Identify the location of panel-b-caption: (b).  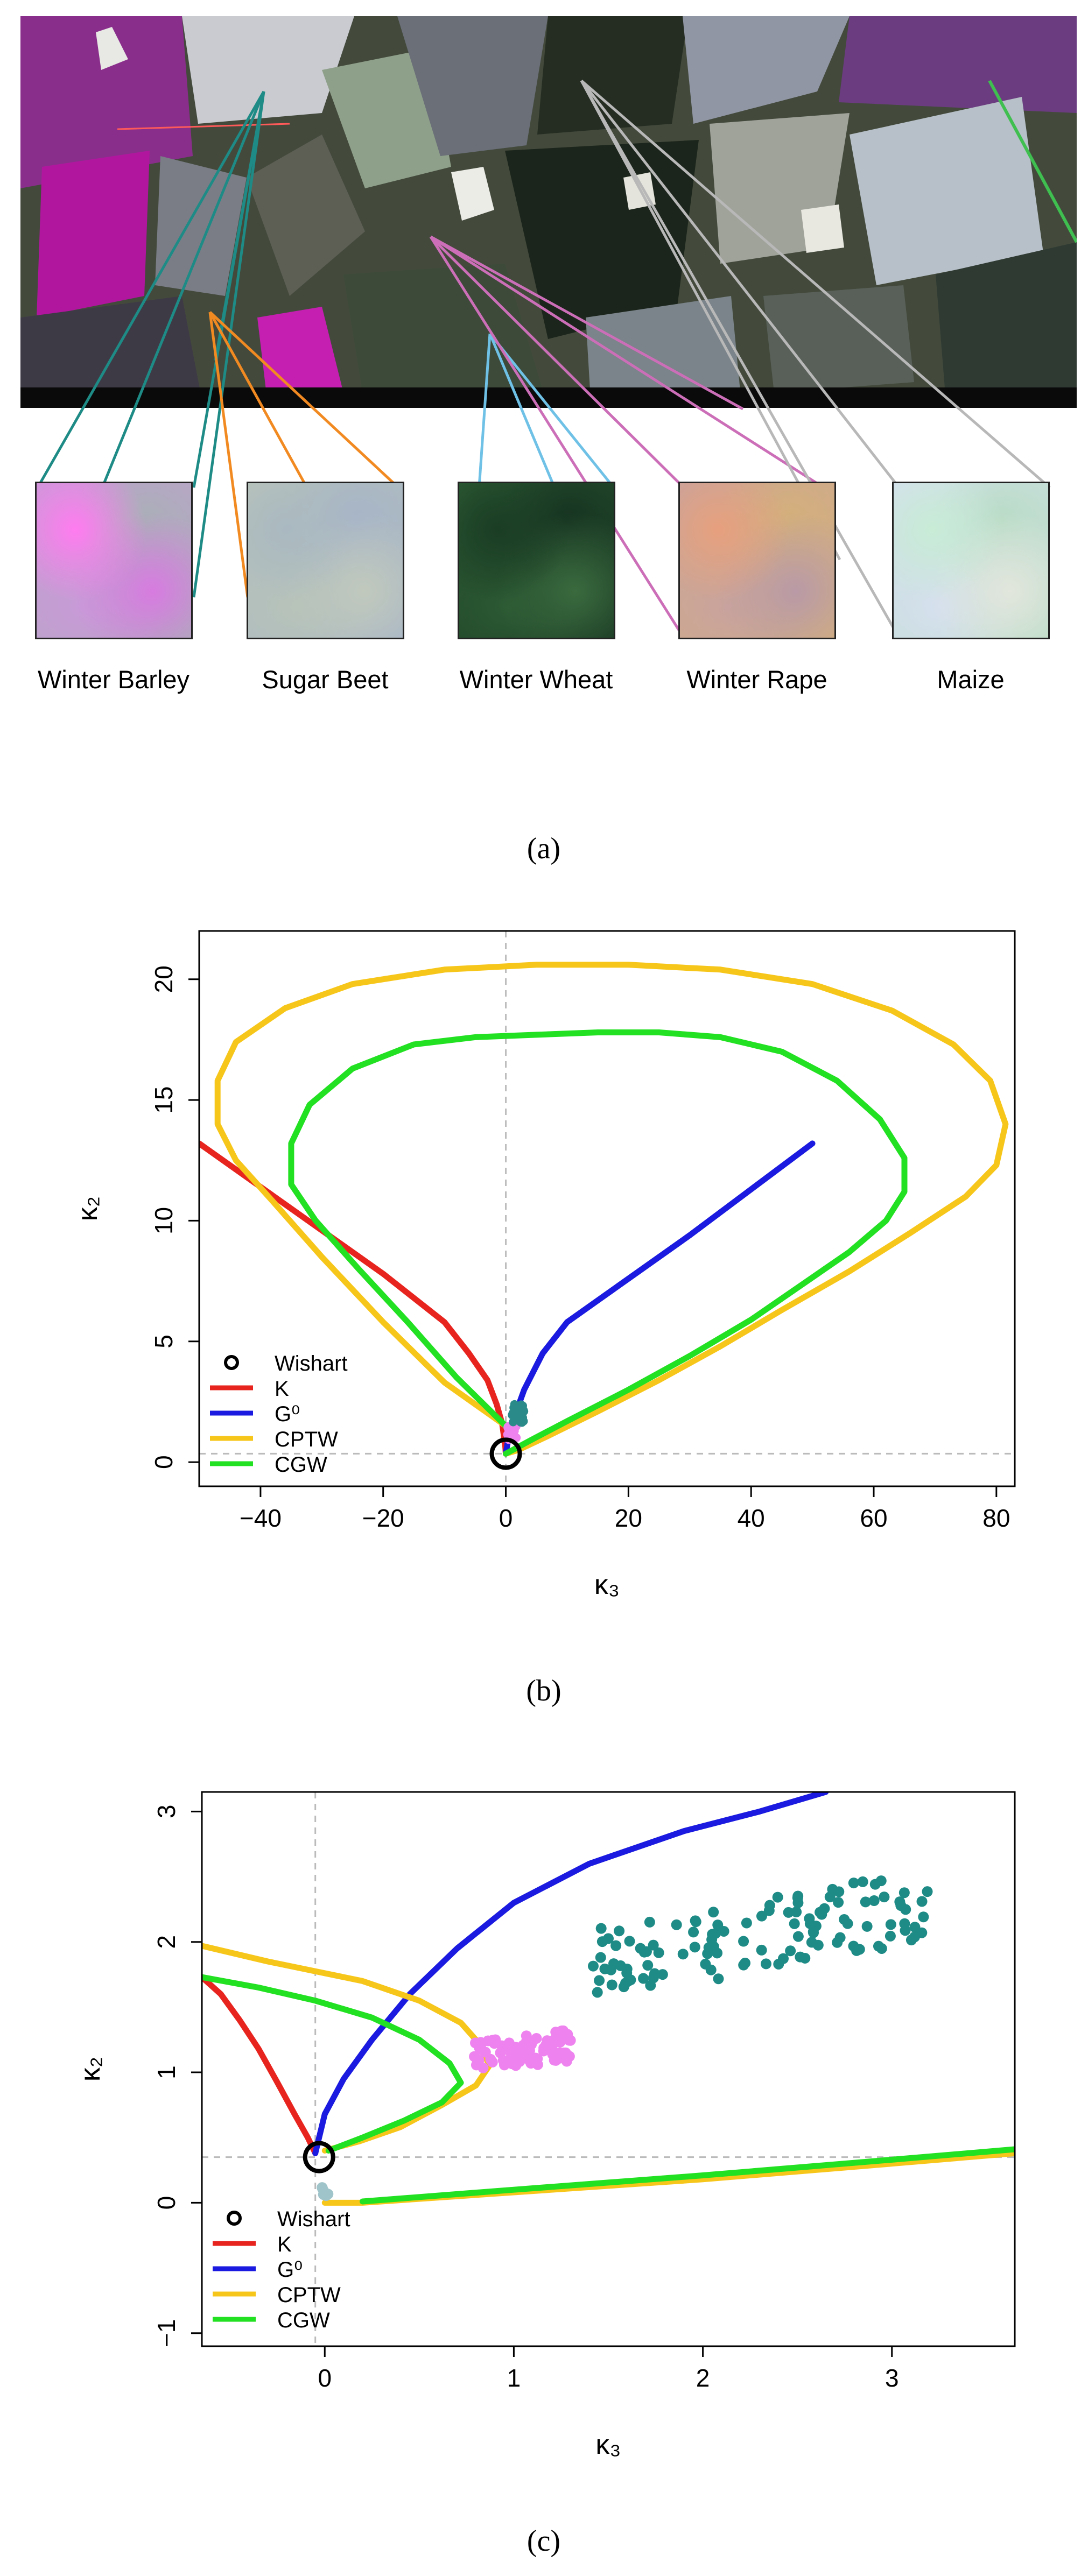
(543, 1690).